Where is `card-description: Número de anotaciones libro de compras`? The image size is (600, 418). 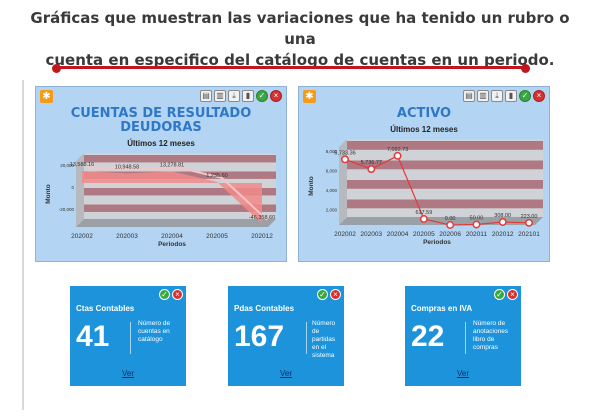 card-description: Número de anotaciones libro de compras is located at coordinates (491, 335).